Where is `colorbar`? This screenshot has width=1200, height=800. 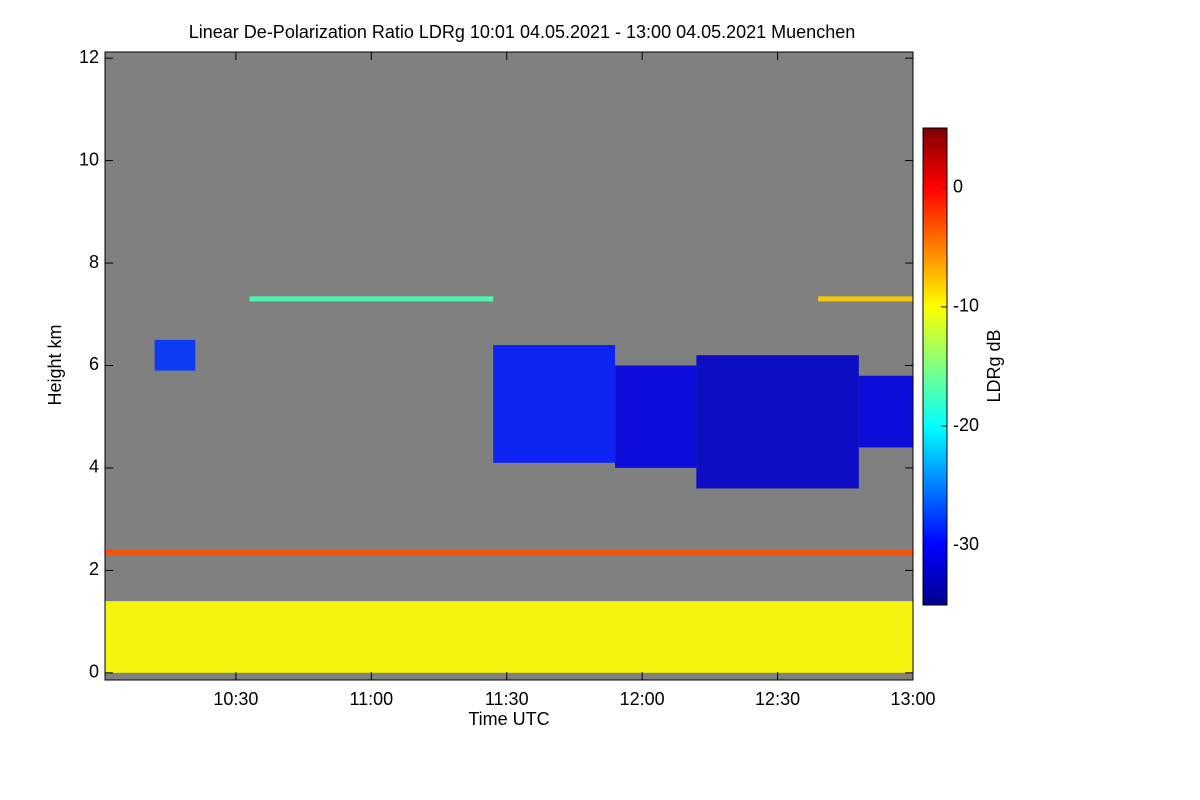
colorbar is located at coordinates (935, 366).